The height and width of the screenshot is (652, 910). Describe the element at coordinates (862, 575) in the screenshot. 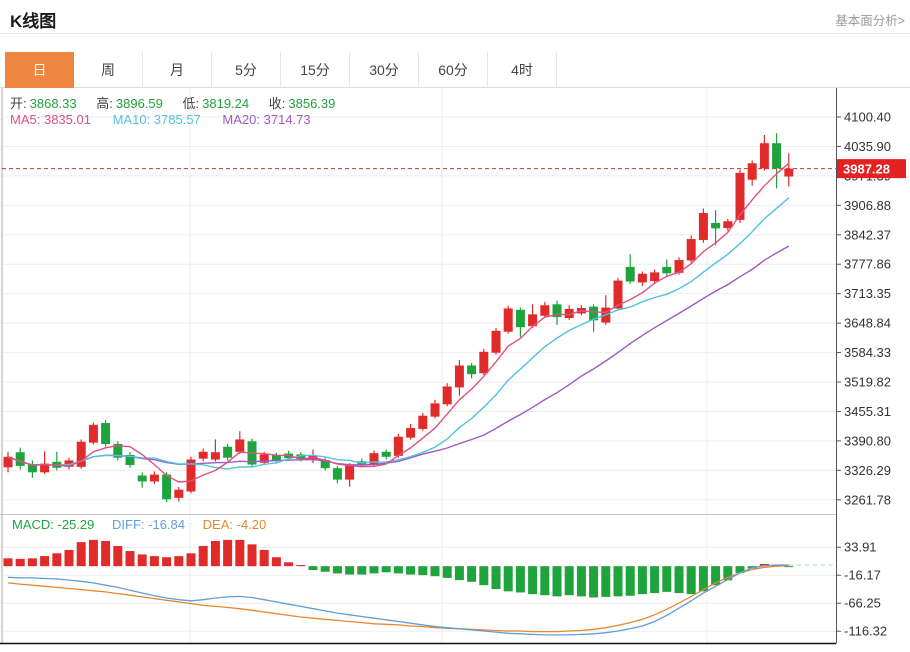

I see `macd-axis-label: -16.17` at that location.